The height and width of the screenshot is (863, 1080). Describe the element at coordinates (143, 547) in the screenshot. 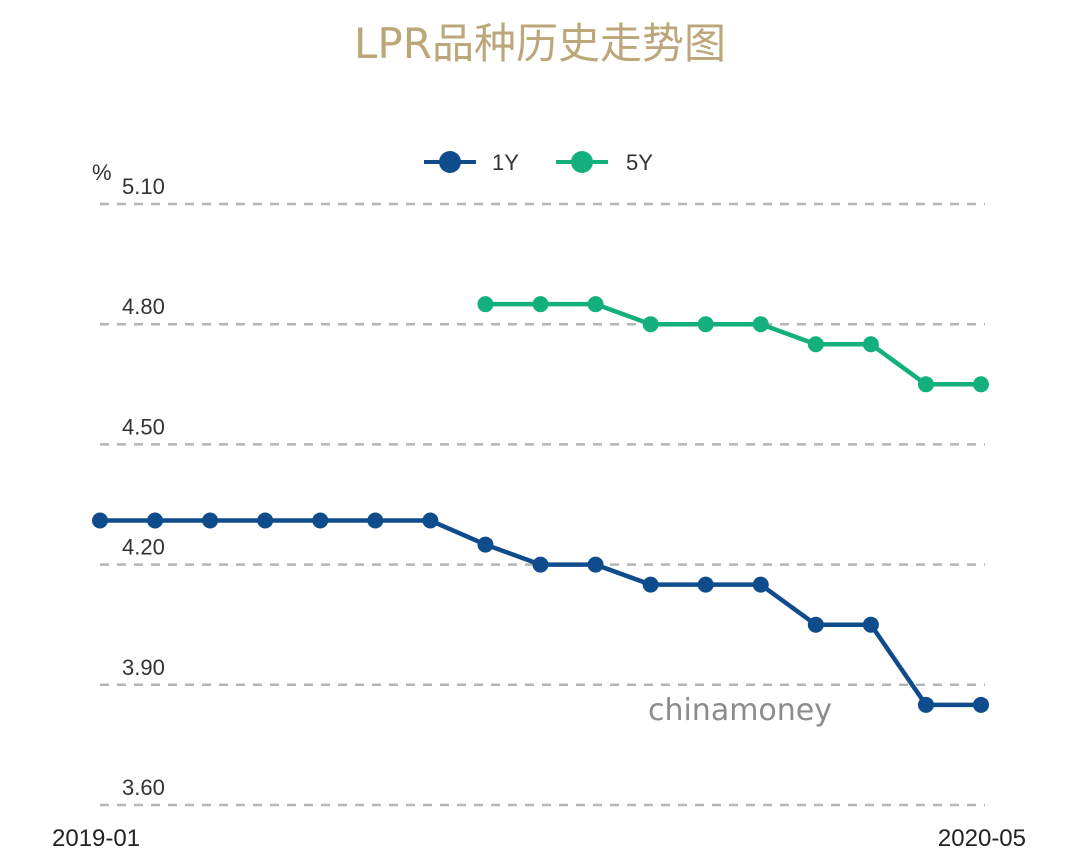

I see `y-tick-label: 4.20` at that location.